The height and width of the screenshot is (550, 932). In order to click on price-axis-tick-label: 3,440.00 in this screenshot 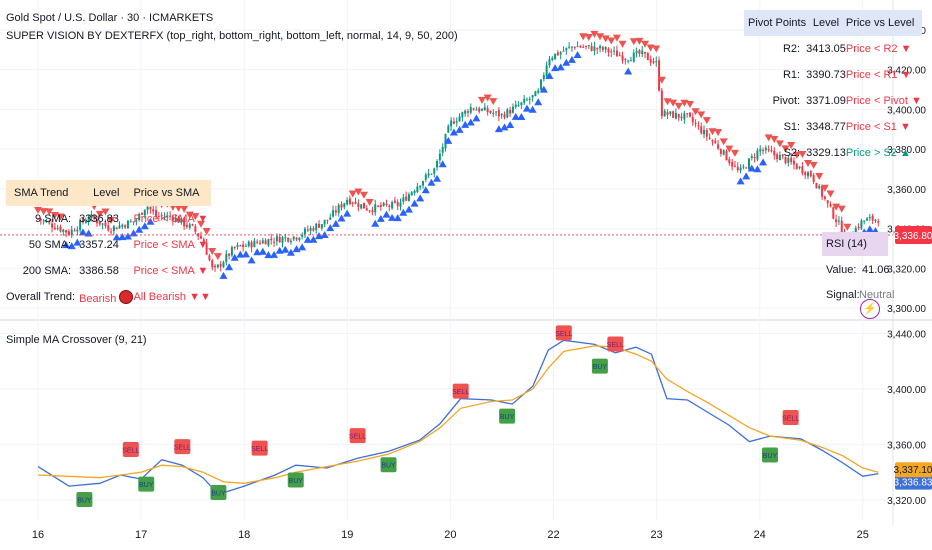, I will do `click(906, 31)`.